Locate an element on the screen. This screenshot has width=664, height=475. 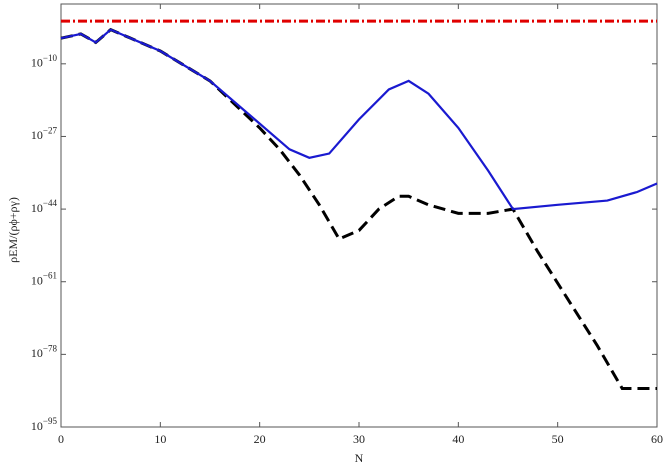
x-tick-label: 0 is located at coordinates (61, 439).